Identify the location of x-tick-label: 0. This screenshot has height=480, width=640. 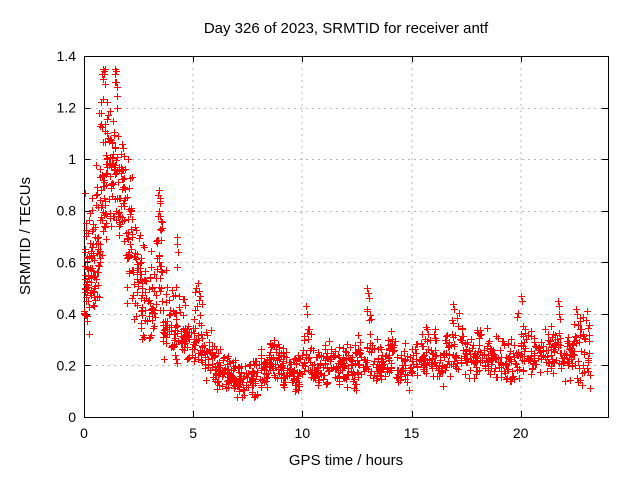
(84, 433).